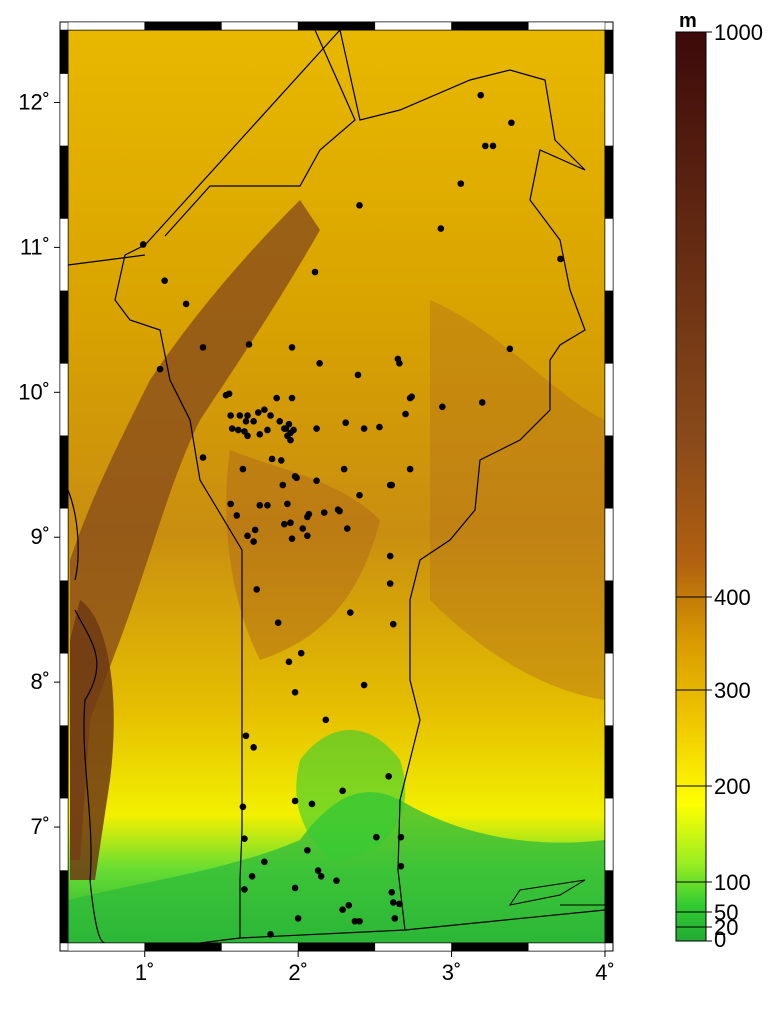  I want to click on colorbar-tick-label: 400, so click(732, 597).